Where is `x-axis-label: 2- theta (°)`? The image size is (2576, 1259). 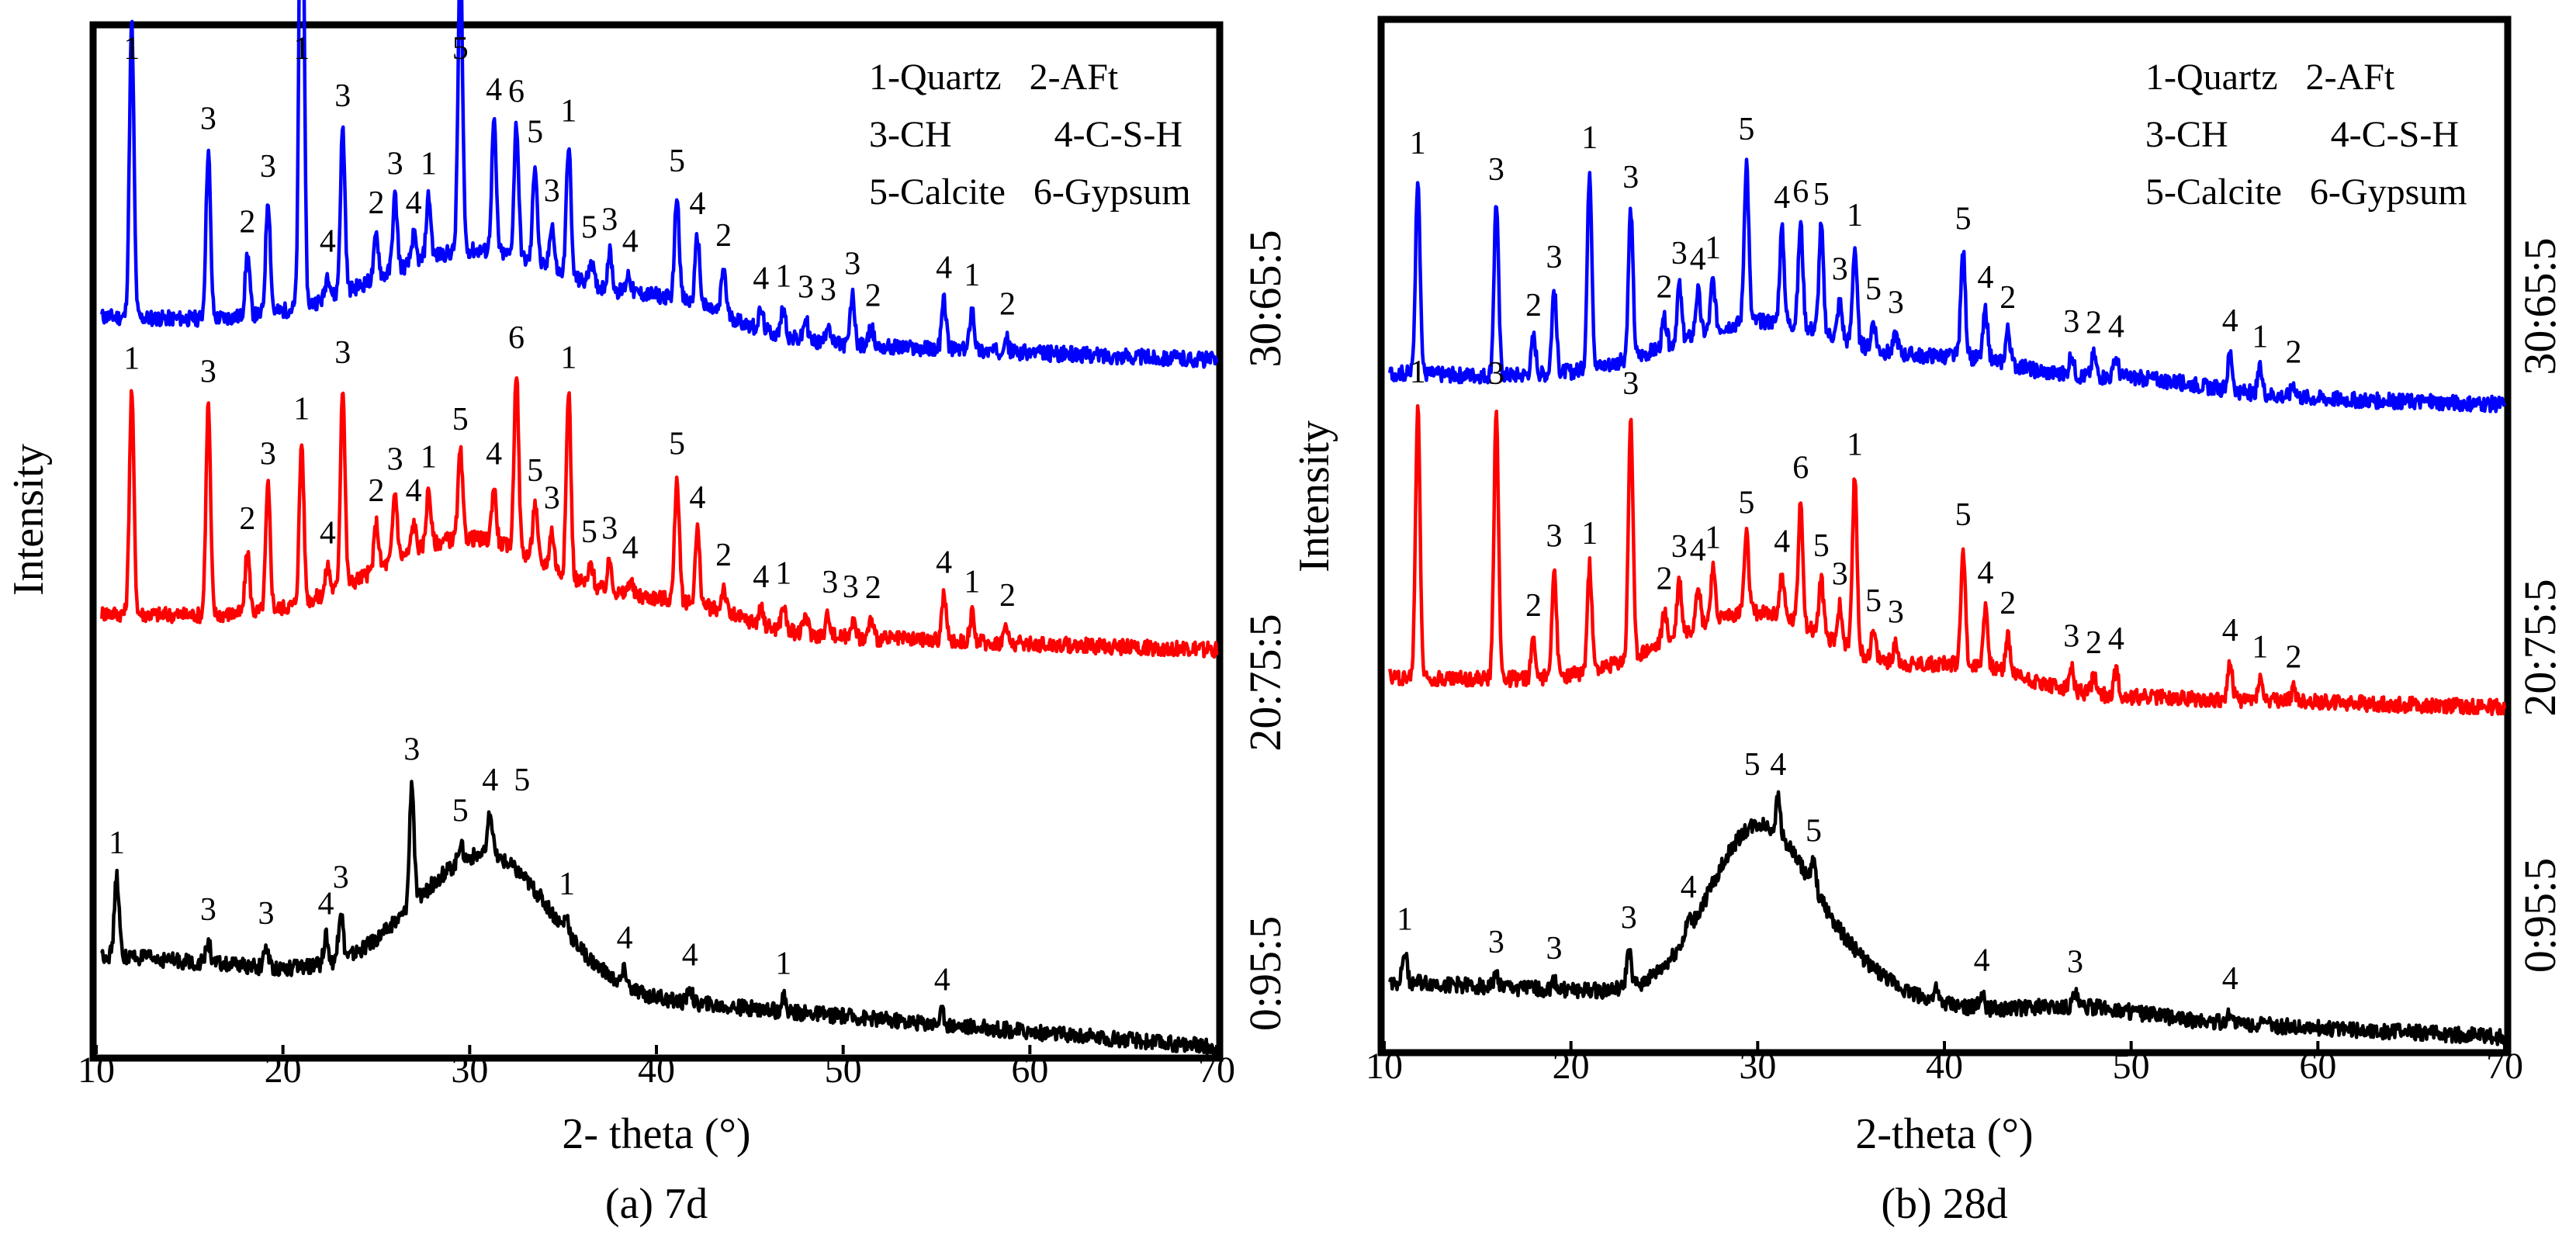 x-axis-label: 2- theta (°) is located at coordinates (656, 1134).